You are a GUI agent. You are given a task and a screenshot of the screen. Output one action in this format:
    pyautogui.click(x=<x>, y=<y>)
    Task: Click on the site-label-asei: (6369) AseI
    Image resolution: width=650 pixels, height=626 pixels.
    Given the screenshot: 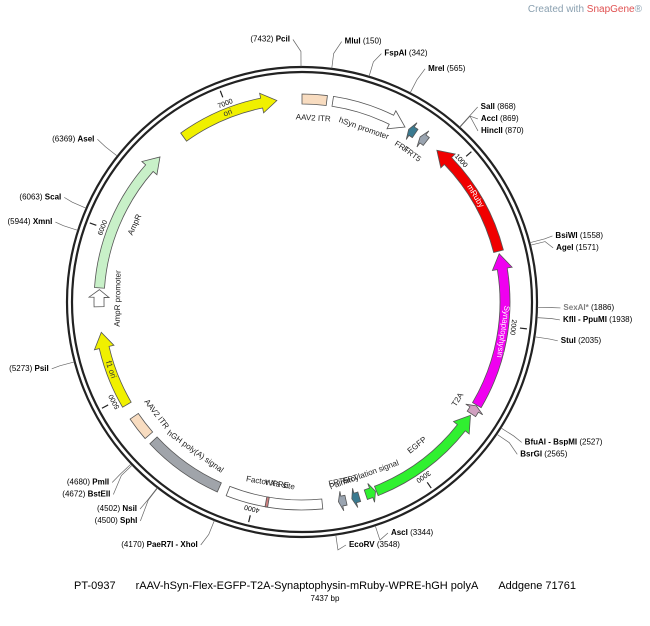 What is the action you would take?
    pyautogui.click(x=73, y=138)
    